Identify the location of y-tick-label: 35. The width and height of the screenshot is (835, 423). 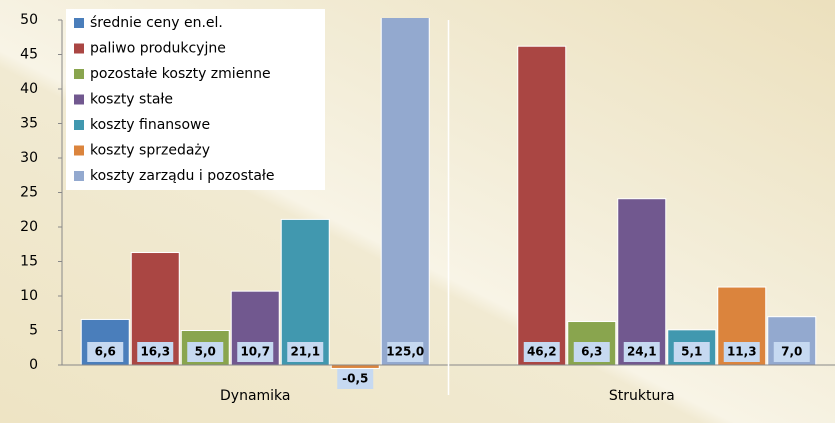
(29, 124).